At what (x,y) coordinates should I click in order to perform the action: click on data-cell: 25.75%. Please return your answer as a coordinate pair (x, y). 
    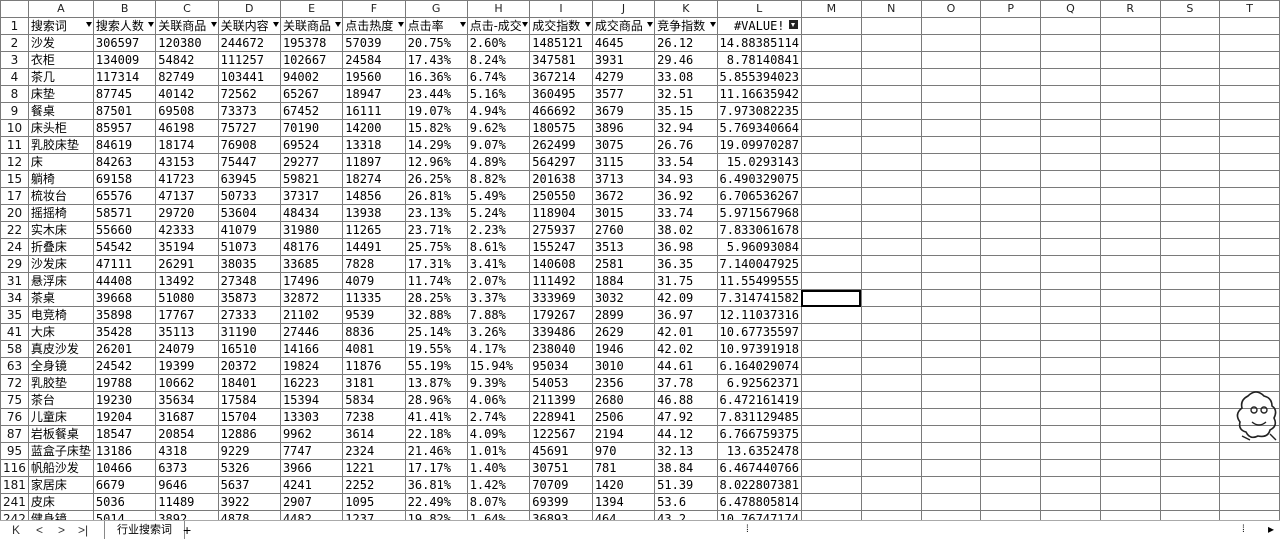
    Looking at the image, I should click on (436, 247).